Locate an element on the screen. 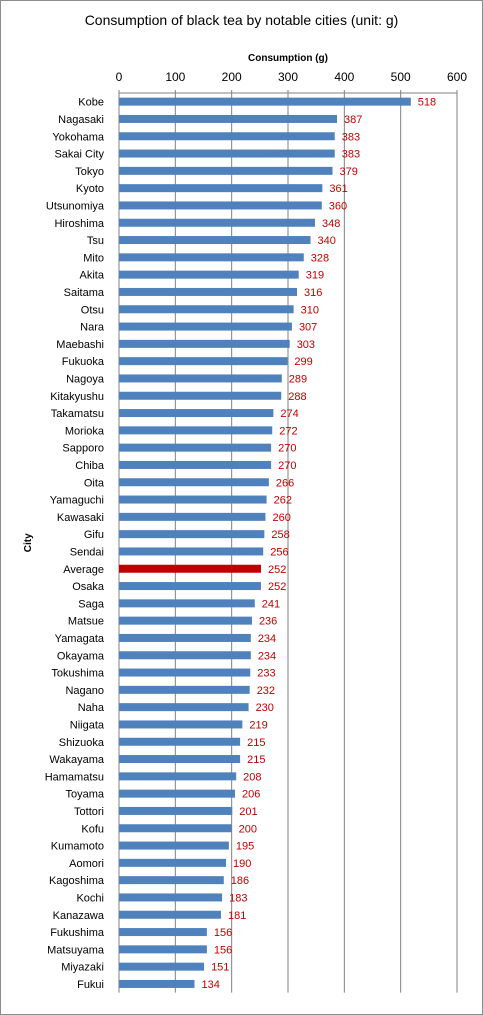 This screenshot has width=483, height=1015. value-label: 303 is located at coordinates (306, 345).